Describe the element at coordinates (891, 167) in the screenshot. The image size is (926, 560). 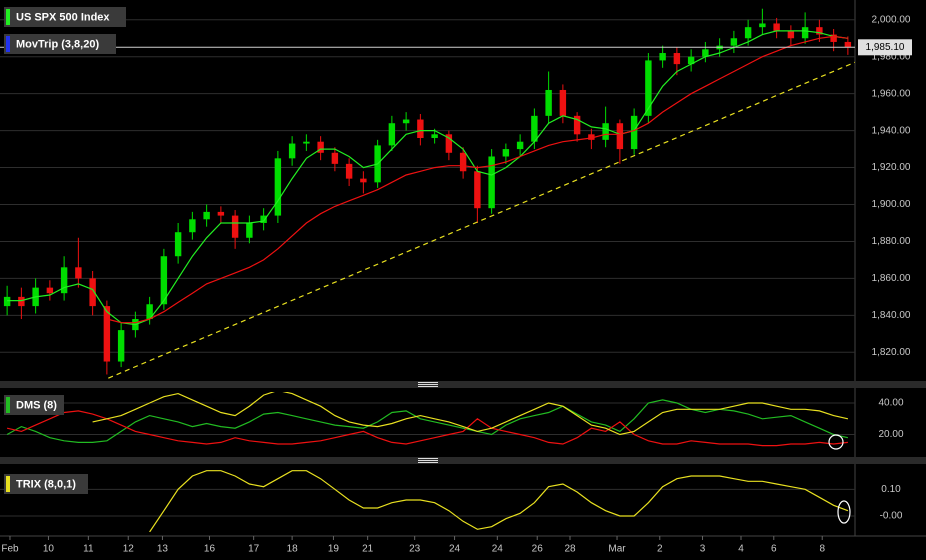
I see `y-tick-label: 1,920.00` at that location.